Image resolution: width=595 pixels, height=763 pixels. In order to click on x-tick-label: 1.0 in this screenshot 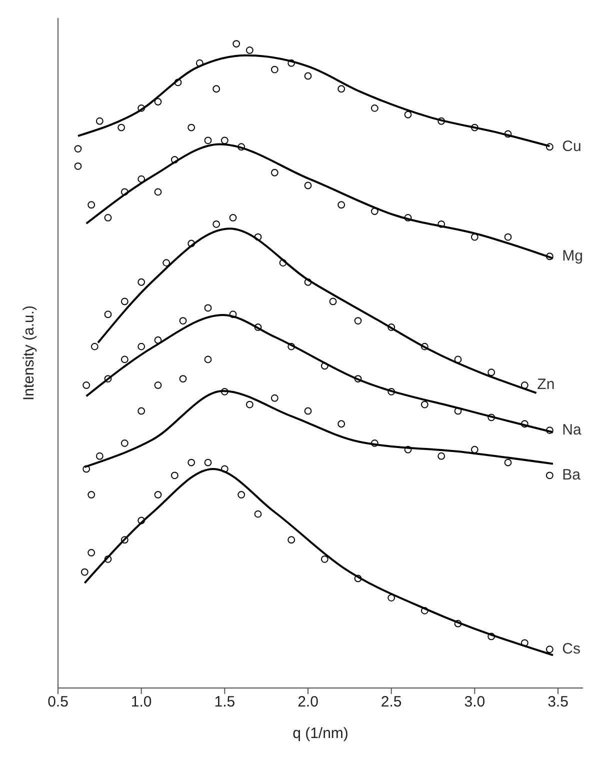, I will do `click(141, 702)`.